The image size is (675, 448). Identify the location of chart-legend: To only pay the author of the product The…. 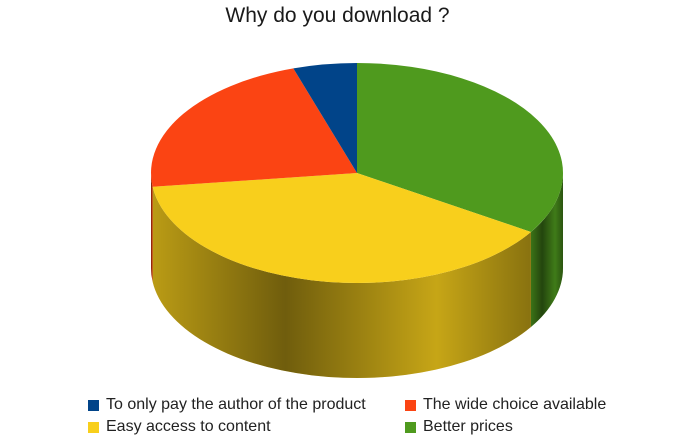
(368, 416).